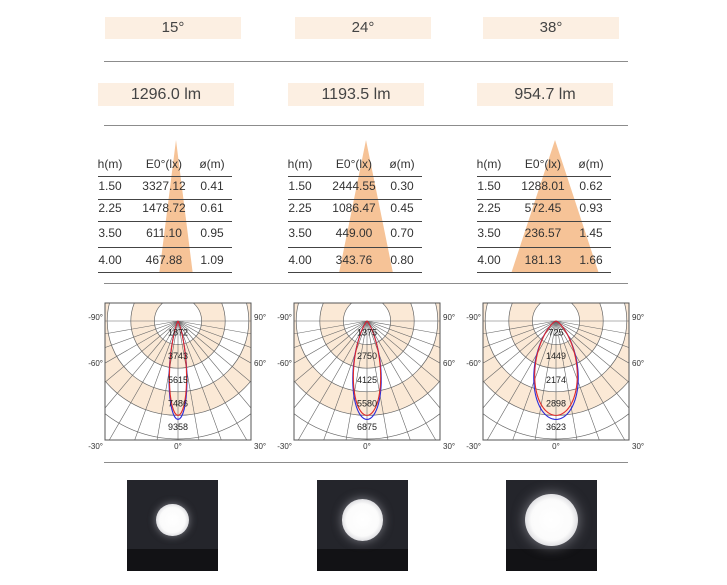  What do you see at coordinates (354, 208) in the screenshot?
I see `table-cell: 1086.47` at bounding box center [354, 208].